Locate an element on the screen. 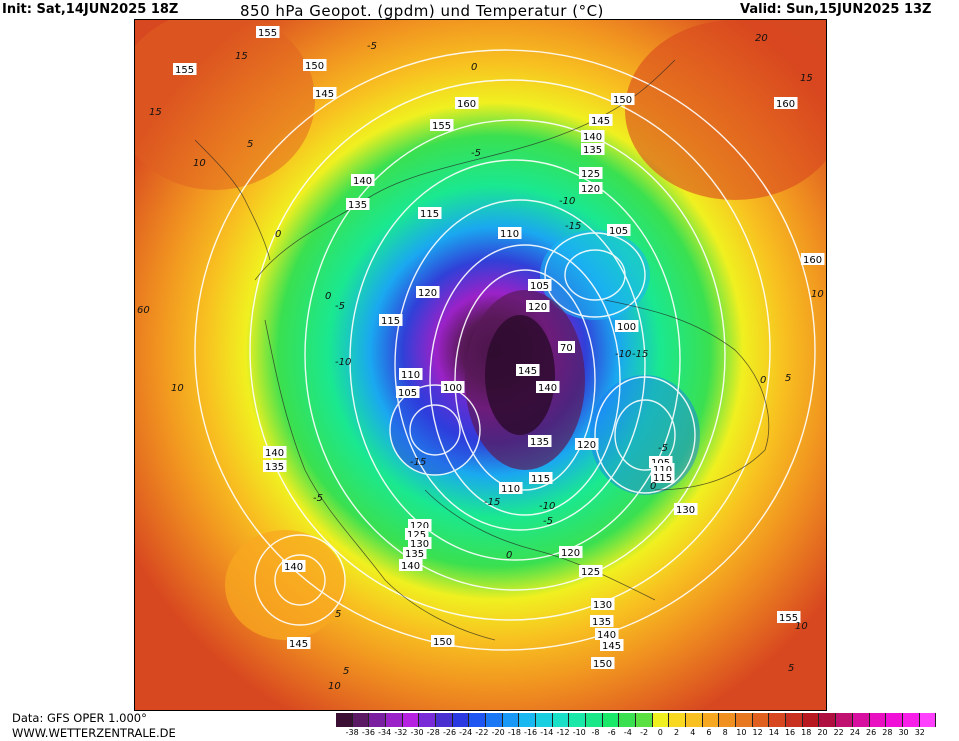 This screenshot has width=959, height=741. svg-text: 130 is located at coordinates (602, 605).